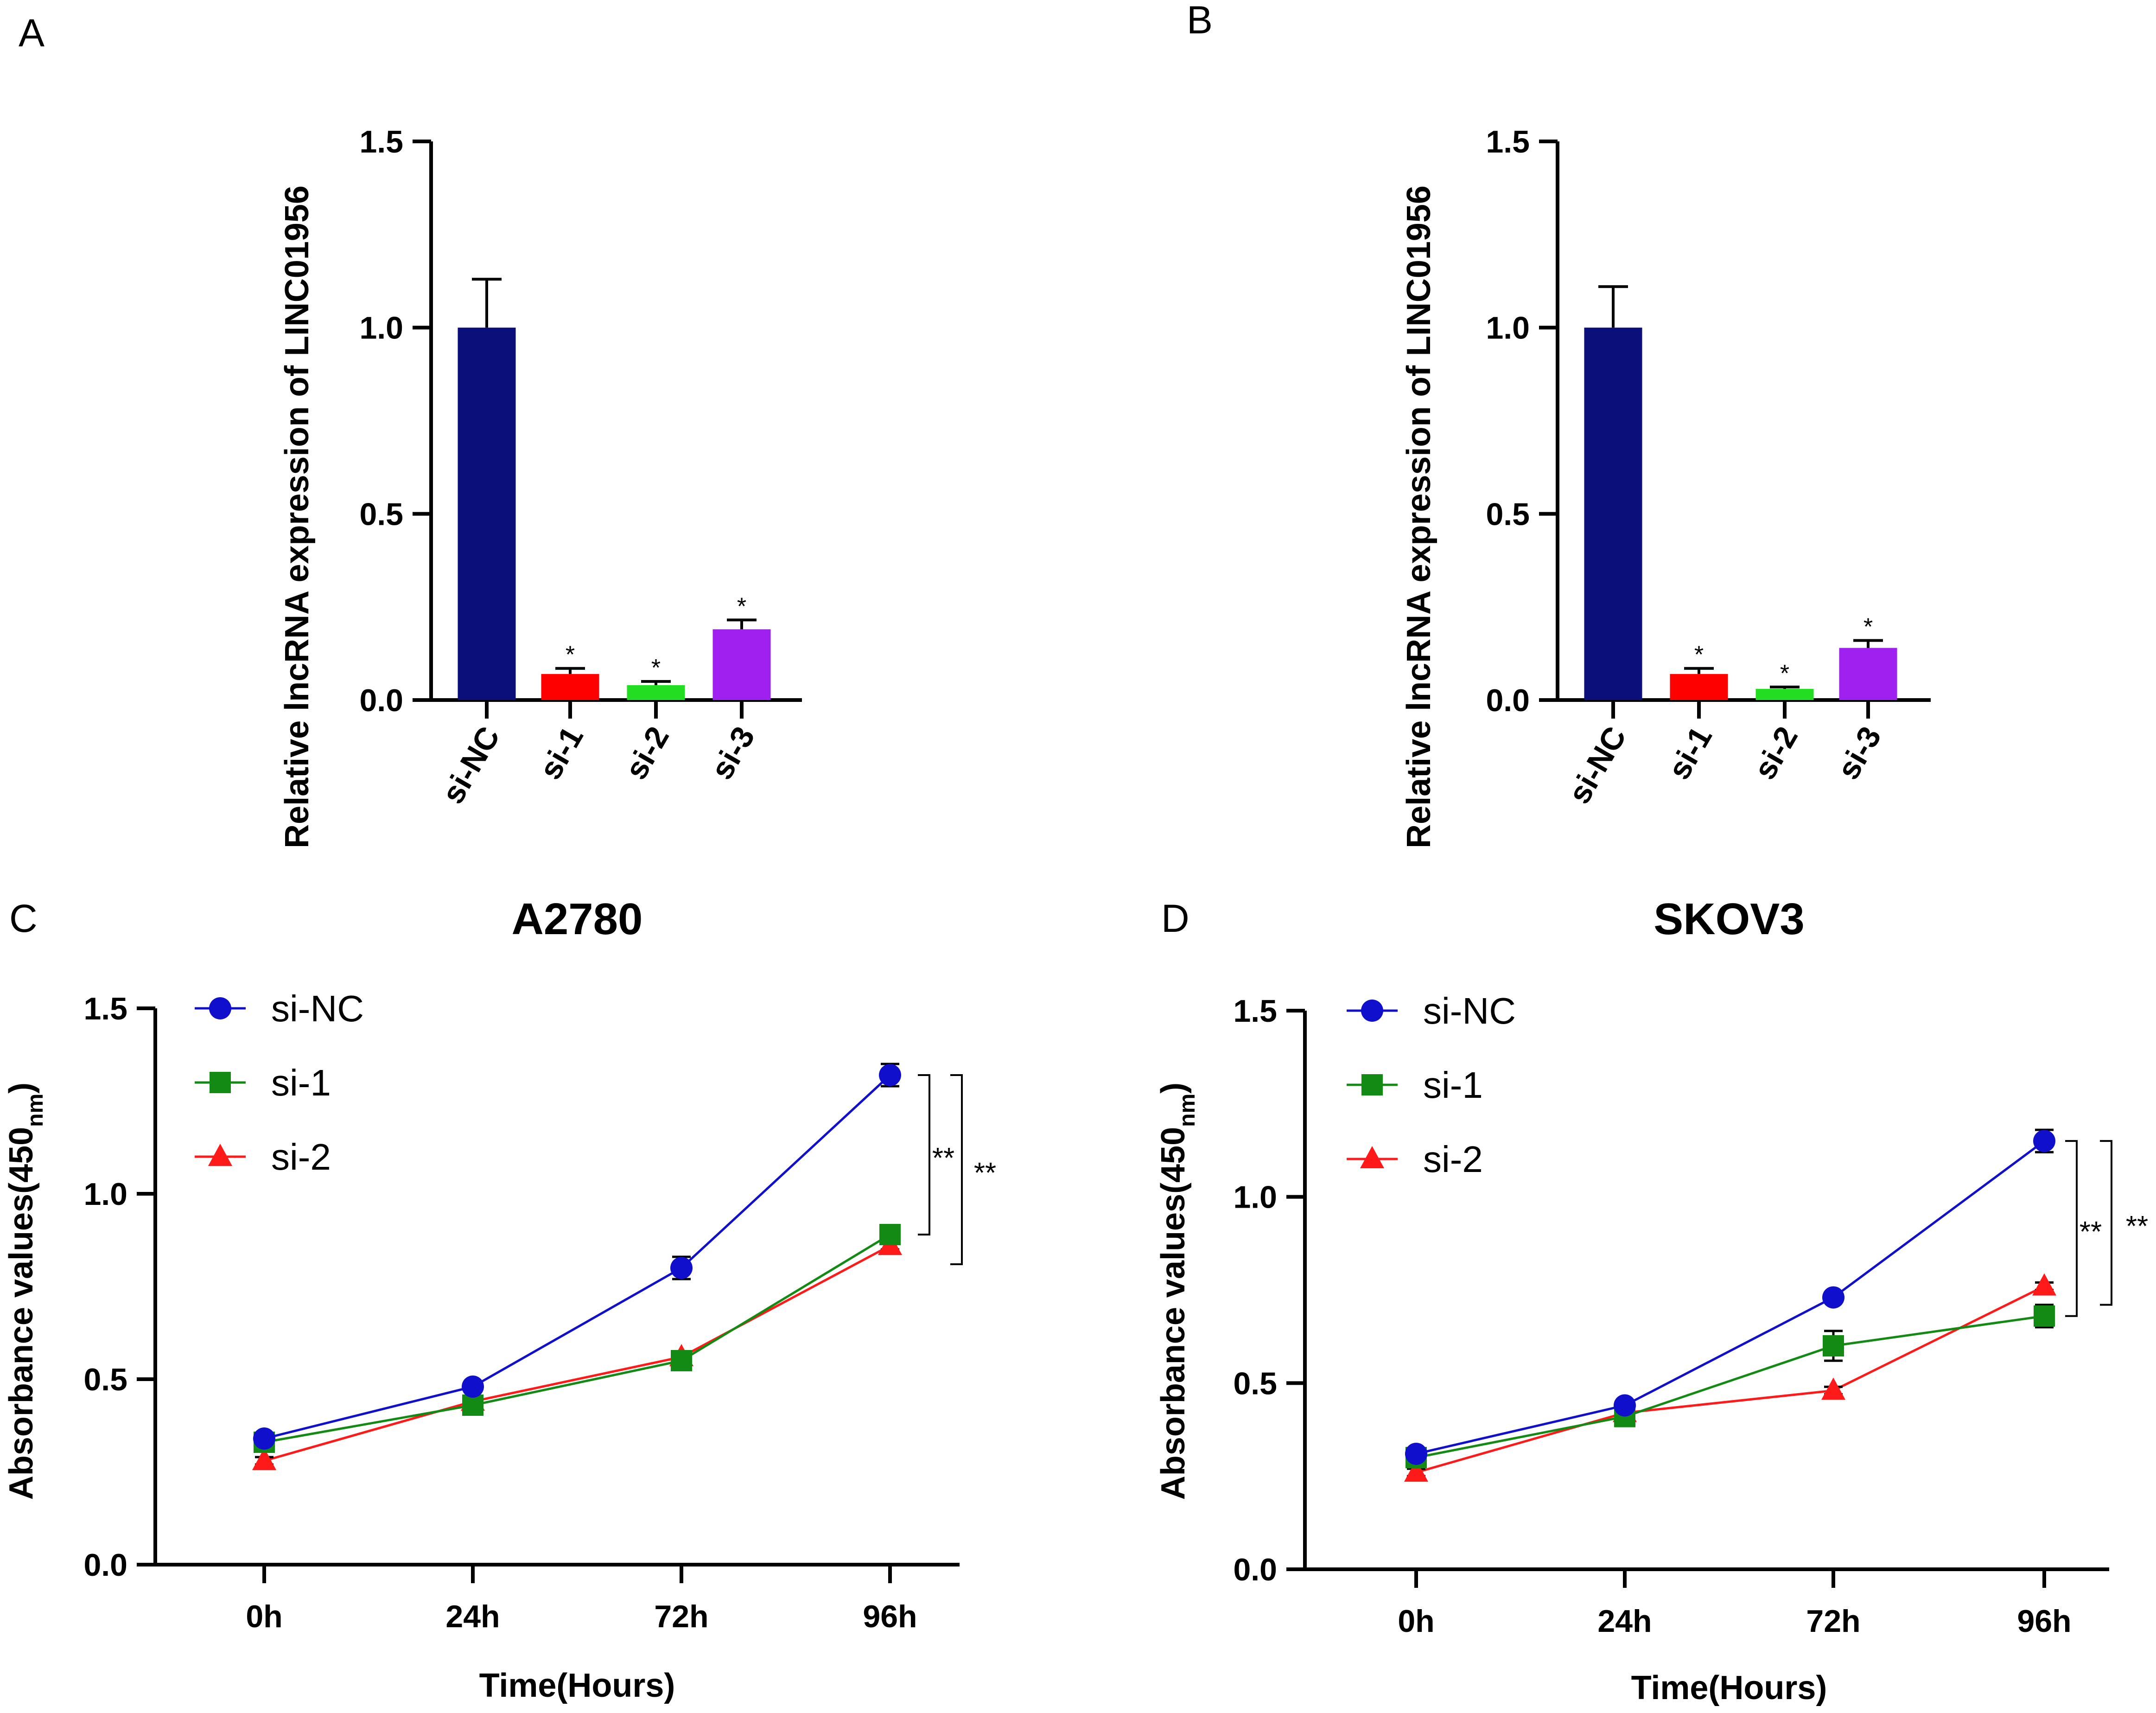 The width and height of the screenshot is (2156, 1713). I want to click on y-axis-title-main: Absorbance values(450, so click(21, 1313).